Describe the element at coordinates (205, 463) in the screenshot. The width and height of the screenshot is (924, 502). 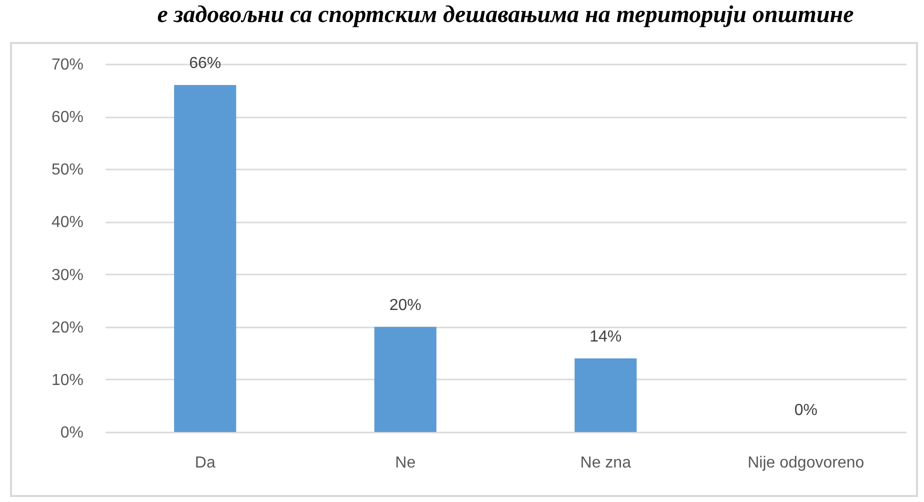
I see `x-tick-label: Da` at that location.